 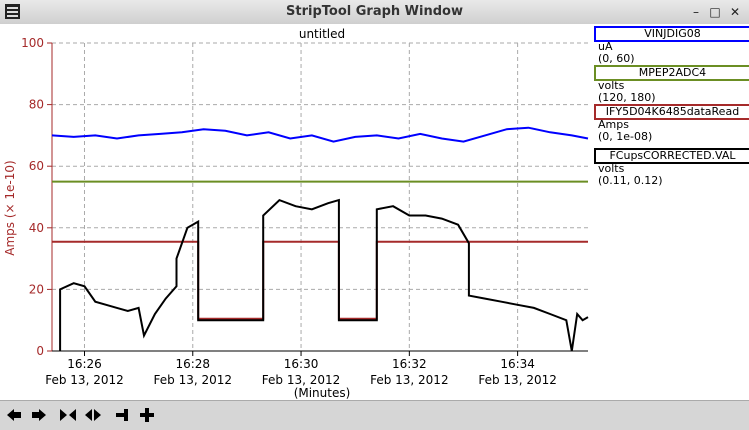 I want to click on x-tick-label-time: 16:30, so click(x=301, y=364).